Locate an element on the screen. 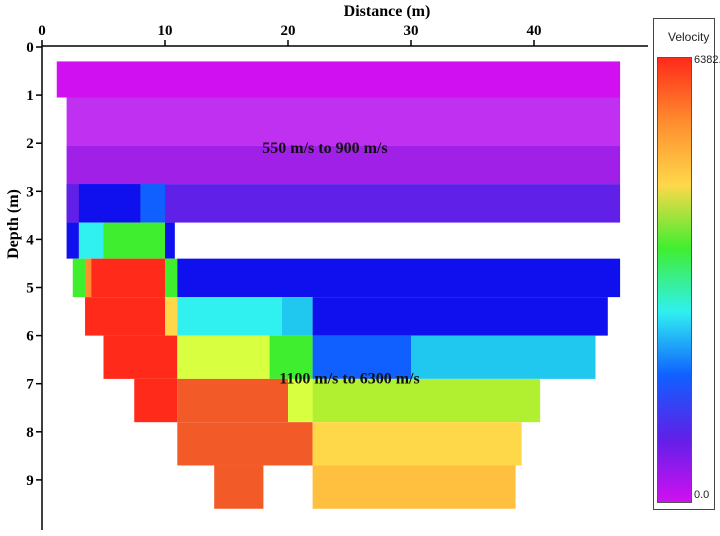  x-tick-label: 30 is located at coordinates (411, 31).